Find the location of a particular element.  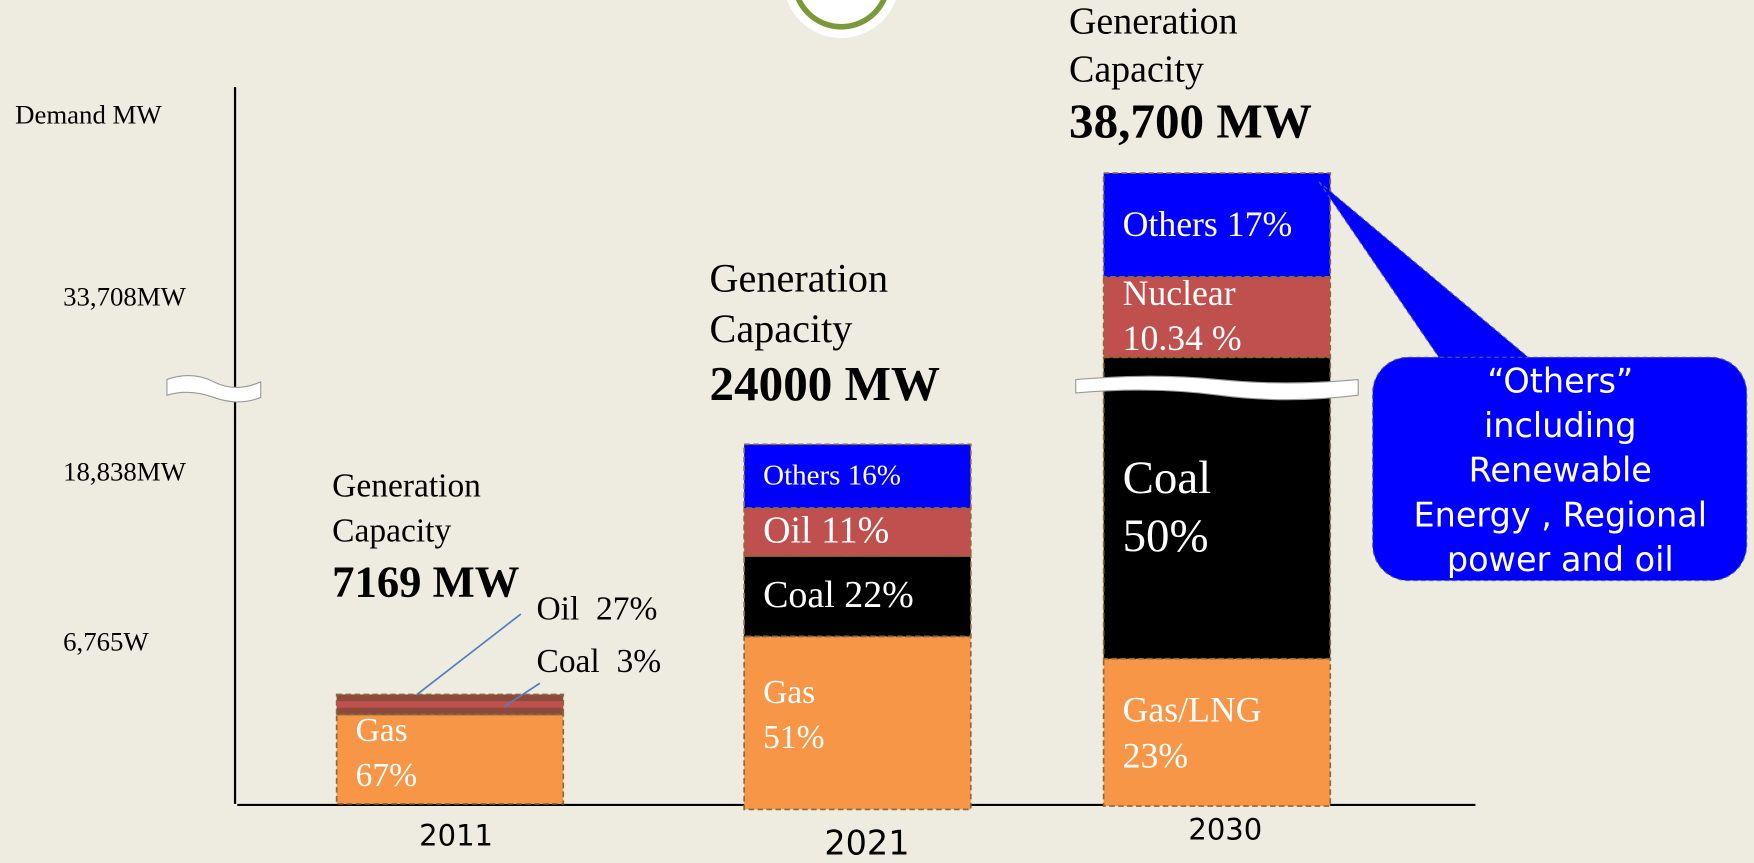

segment-label: Coal is located at coordinates (1167, 478).